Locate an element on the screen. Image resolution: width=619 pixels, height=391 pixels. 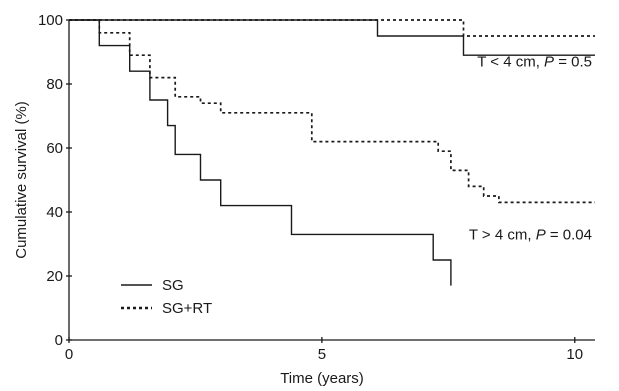
y-tick-label: 20 is located at coordinates (54, 276).